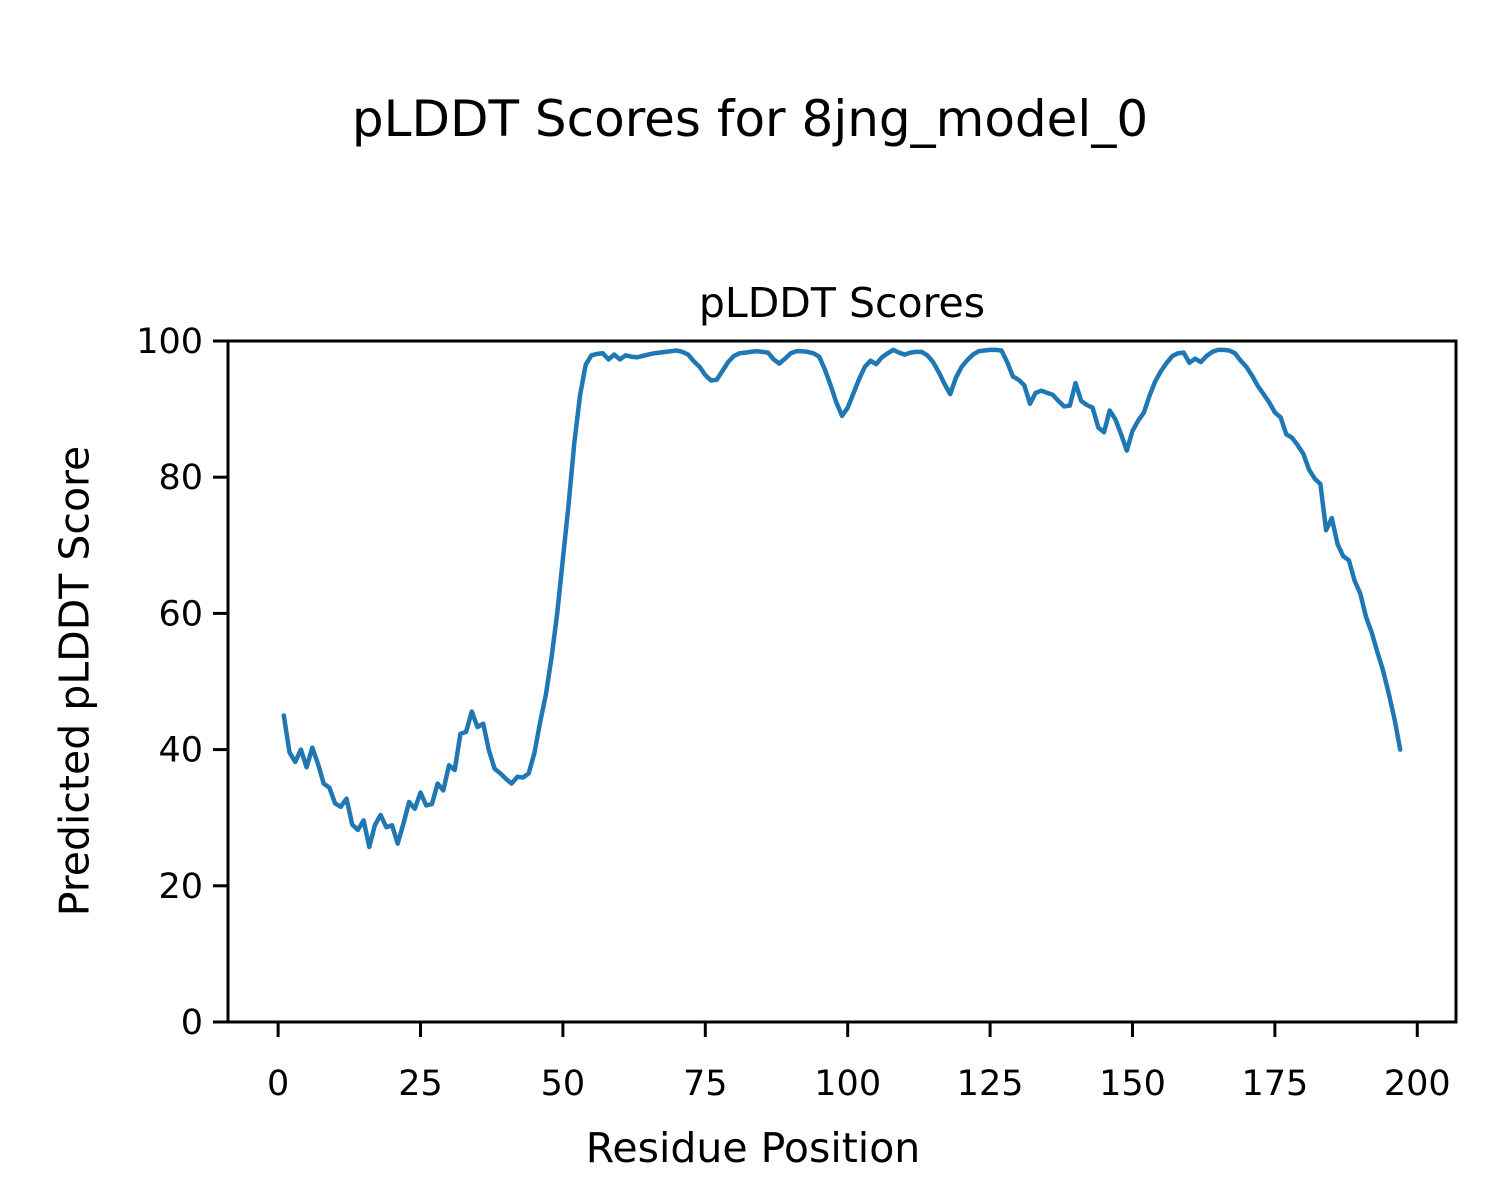 Image resolution: width=1500 pixels, height=1200 pixels. What do you see at coordinates (705, 1084) in the screenshot?
I see `x-tick-label: 75` at bounding box center [705, 1084].